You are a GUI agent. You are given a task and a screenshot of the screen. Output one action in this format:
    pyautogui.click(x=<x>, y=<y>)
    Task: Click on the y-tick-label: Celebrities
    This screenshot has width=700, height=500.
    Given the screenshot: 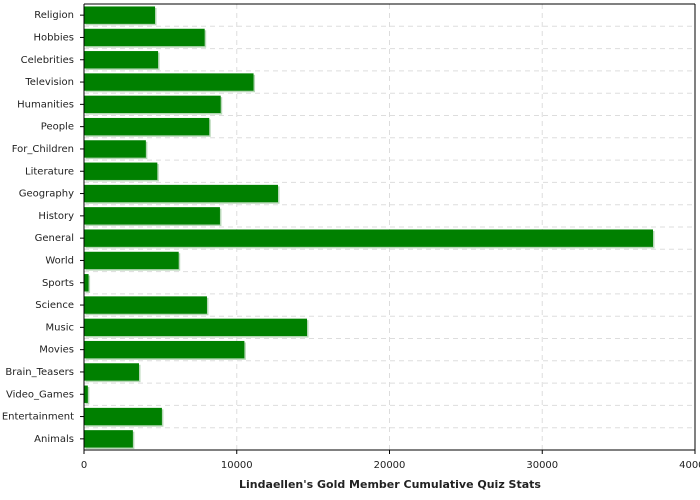 What is the action you would take?
    pyautogui.click(x=47, y=60)
    